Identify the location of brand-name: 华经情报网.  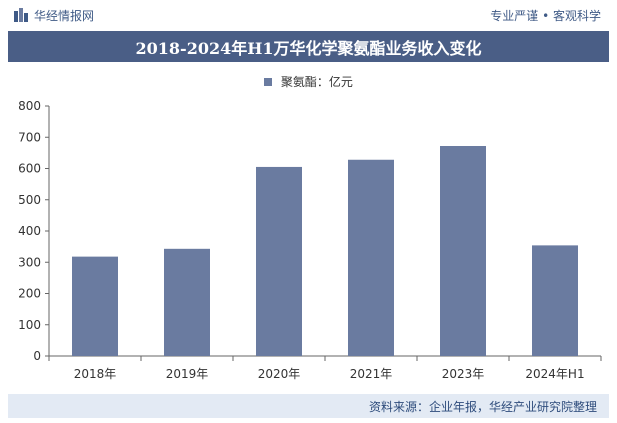
(64, 15).